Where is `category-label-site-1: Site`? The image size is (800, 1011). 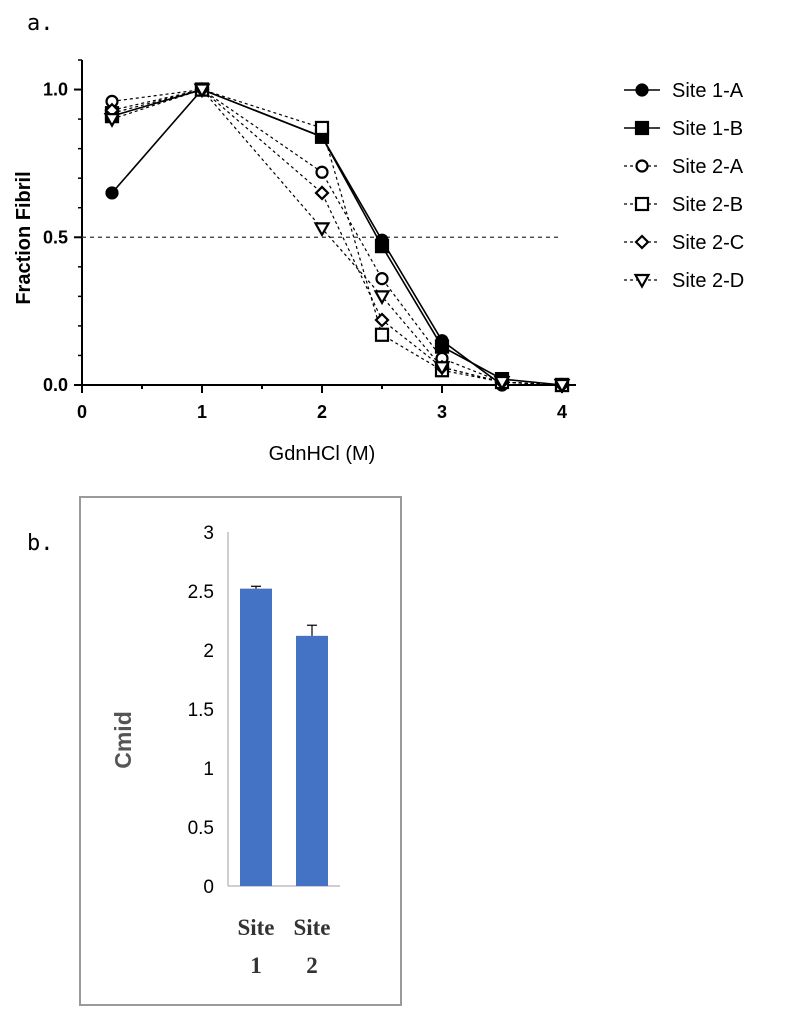 category-label-site-1: Site is located at coordinates (255, 927).